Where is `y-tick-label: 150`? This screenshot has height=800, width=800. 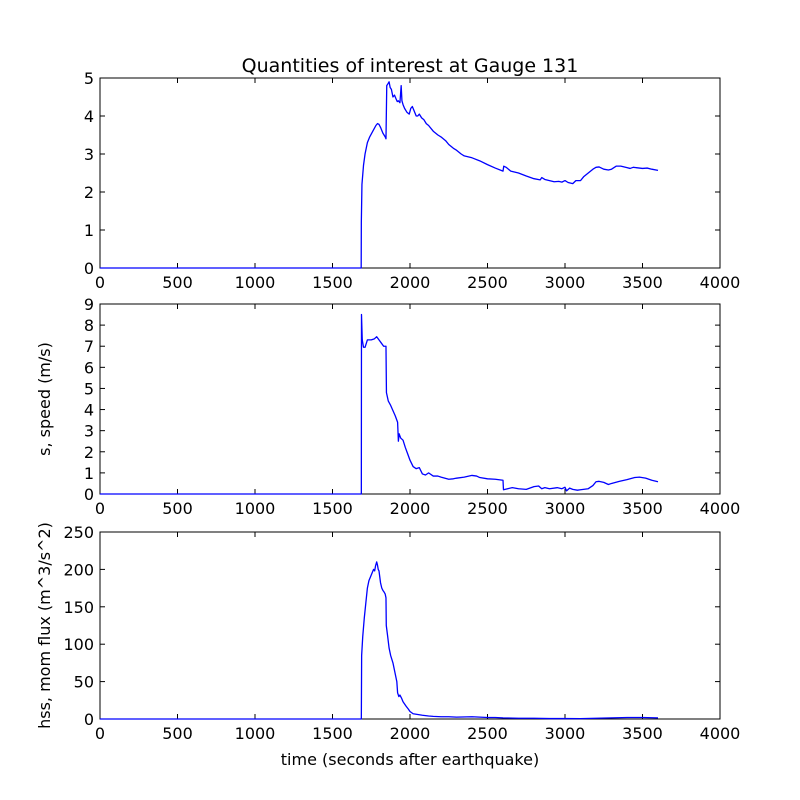
y-tick-label: 150 is located at coordinates (78, 607).